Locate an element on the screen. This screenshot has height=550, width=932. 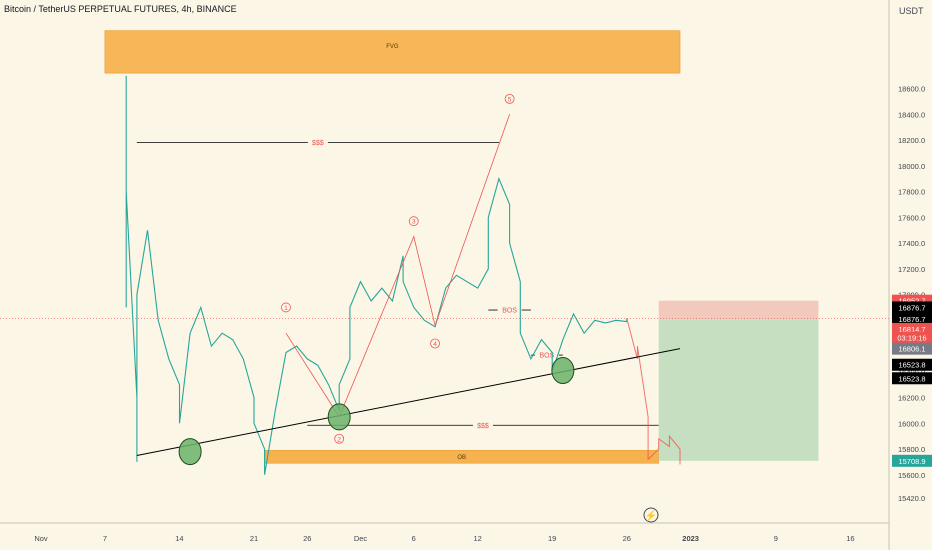
y-tick-label: 16200.0 is located at coordinates (911, 398).